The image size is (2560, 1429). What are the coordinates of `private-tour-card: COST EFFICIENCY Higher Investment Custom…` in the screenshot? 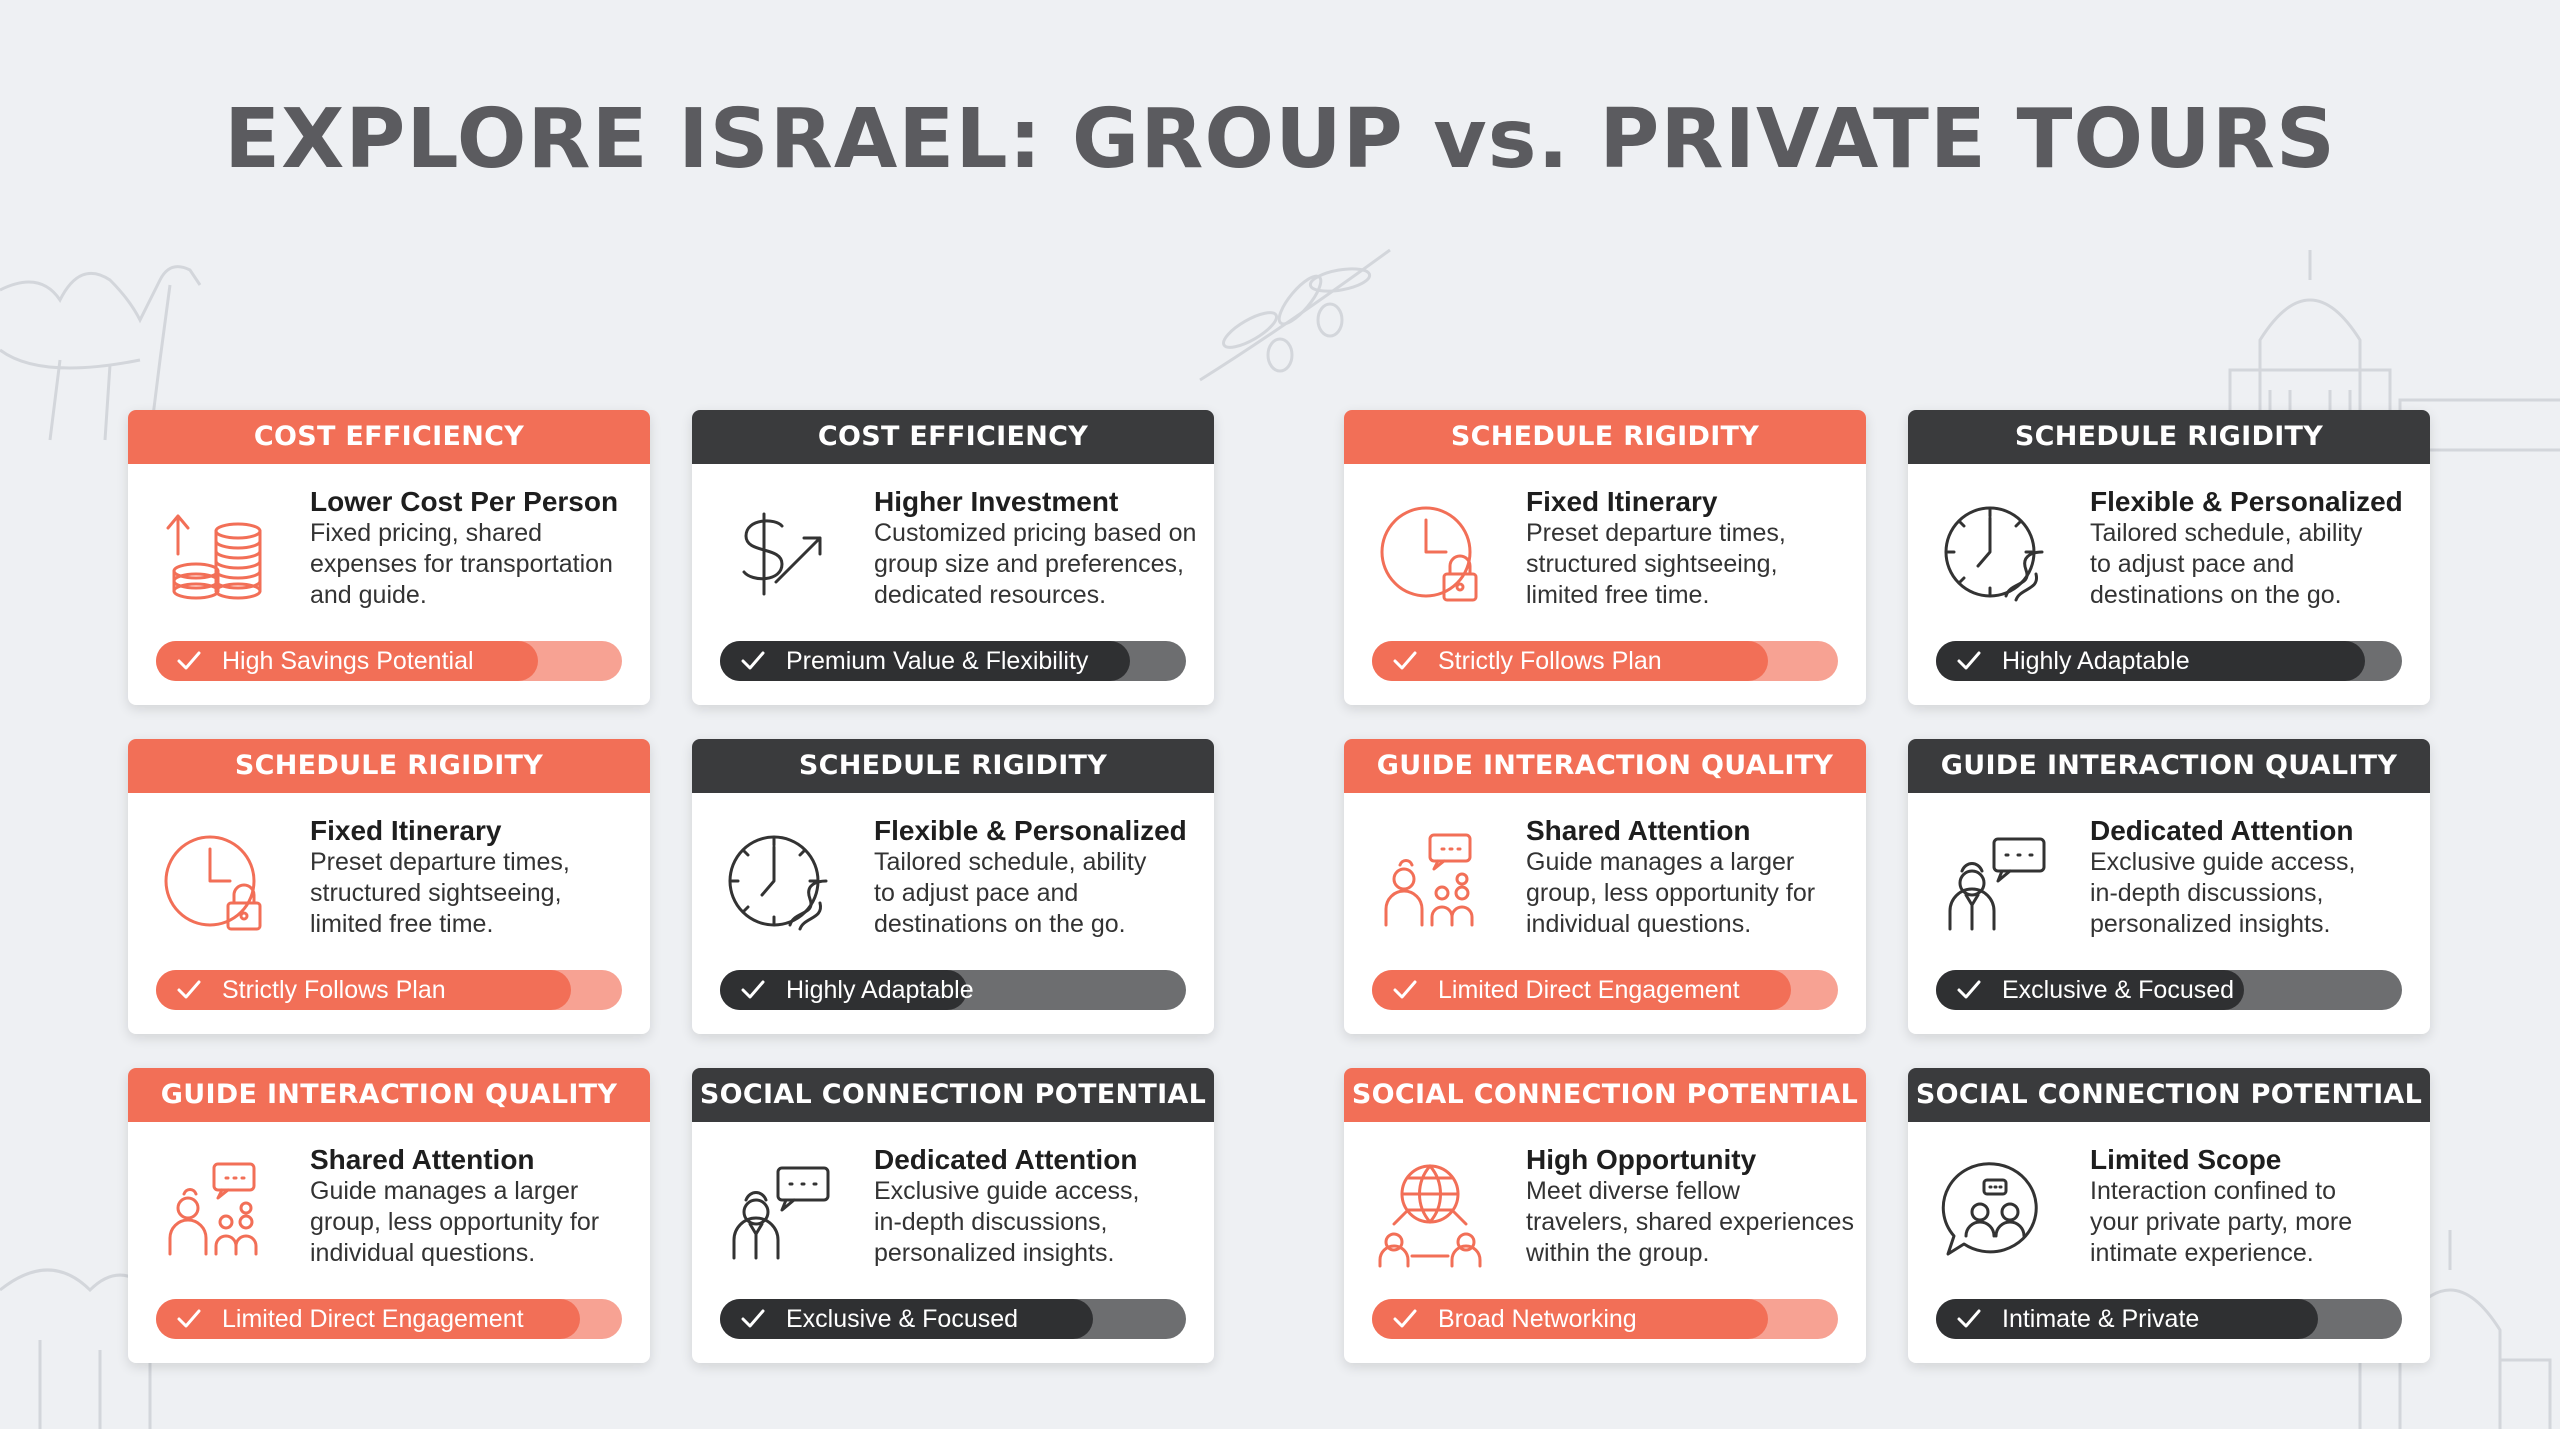 It's located at (953, 557).